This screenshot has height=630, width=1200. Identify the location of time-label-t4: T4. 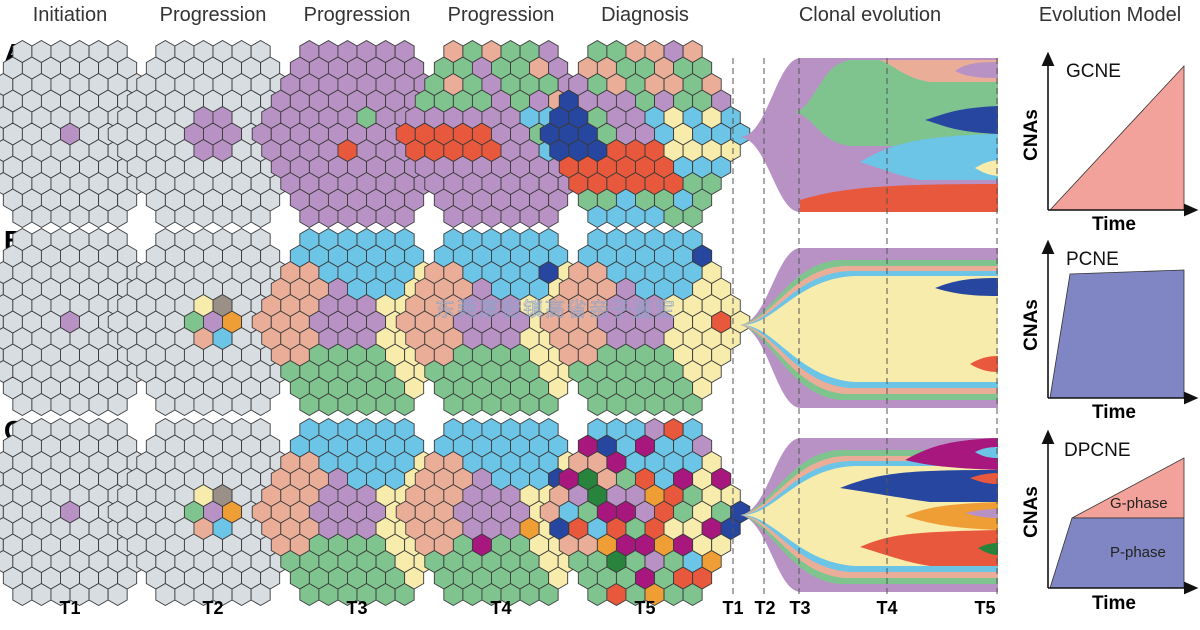
(500, 608).